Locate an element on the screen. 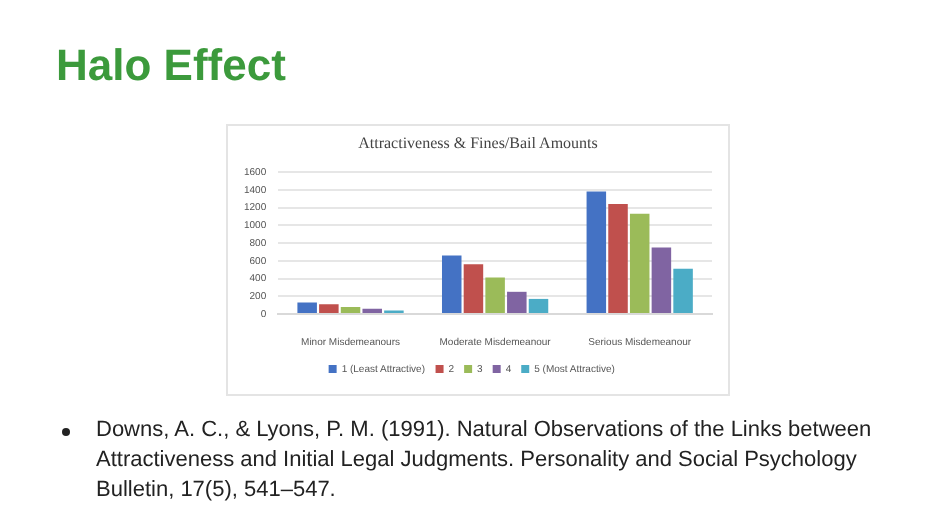  chart-subtitle: Attractiveness & Fines/Bail Amounts is located at coordinates (478, 143).